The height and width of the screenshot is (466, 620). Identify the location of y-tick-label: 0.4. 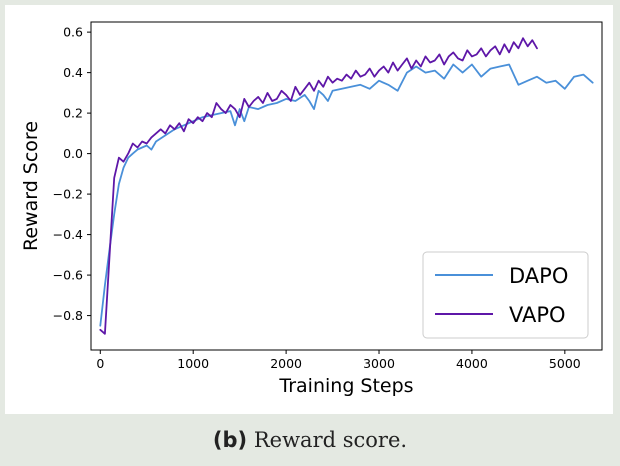
(73, 72).